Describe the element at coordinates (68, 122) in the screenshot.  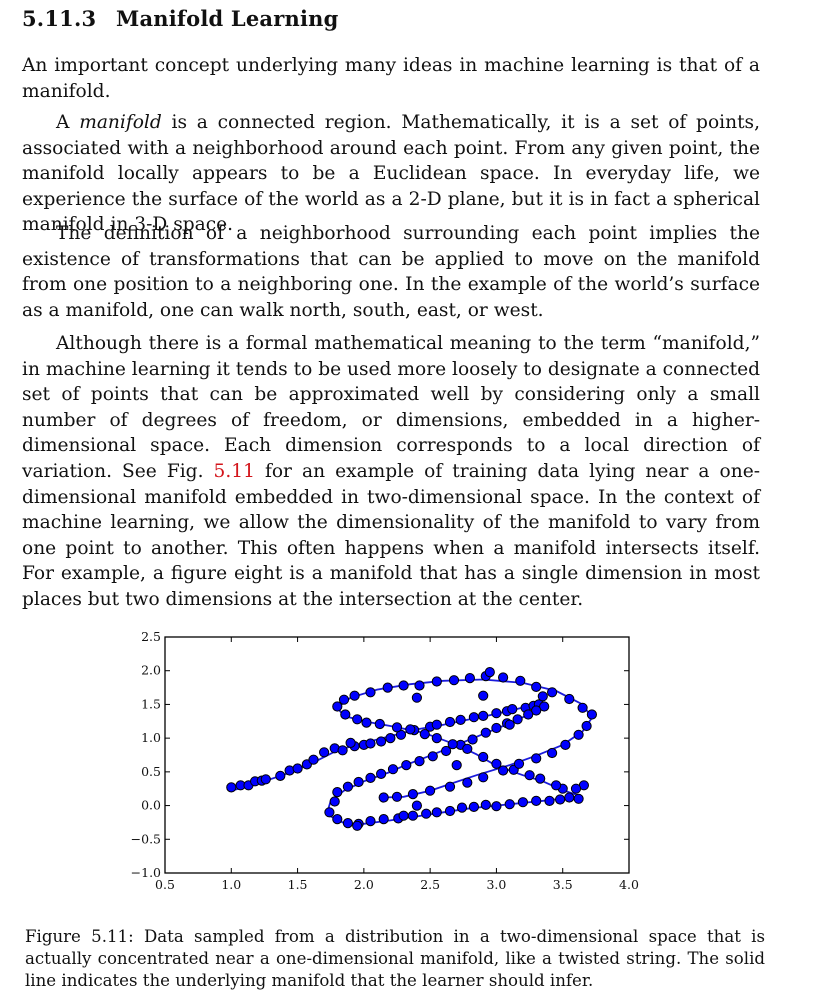
I see `paragraph-2-pre: A` at that location.